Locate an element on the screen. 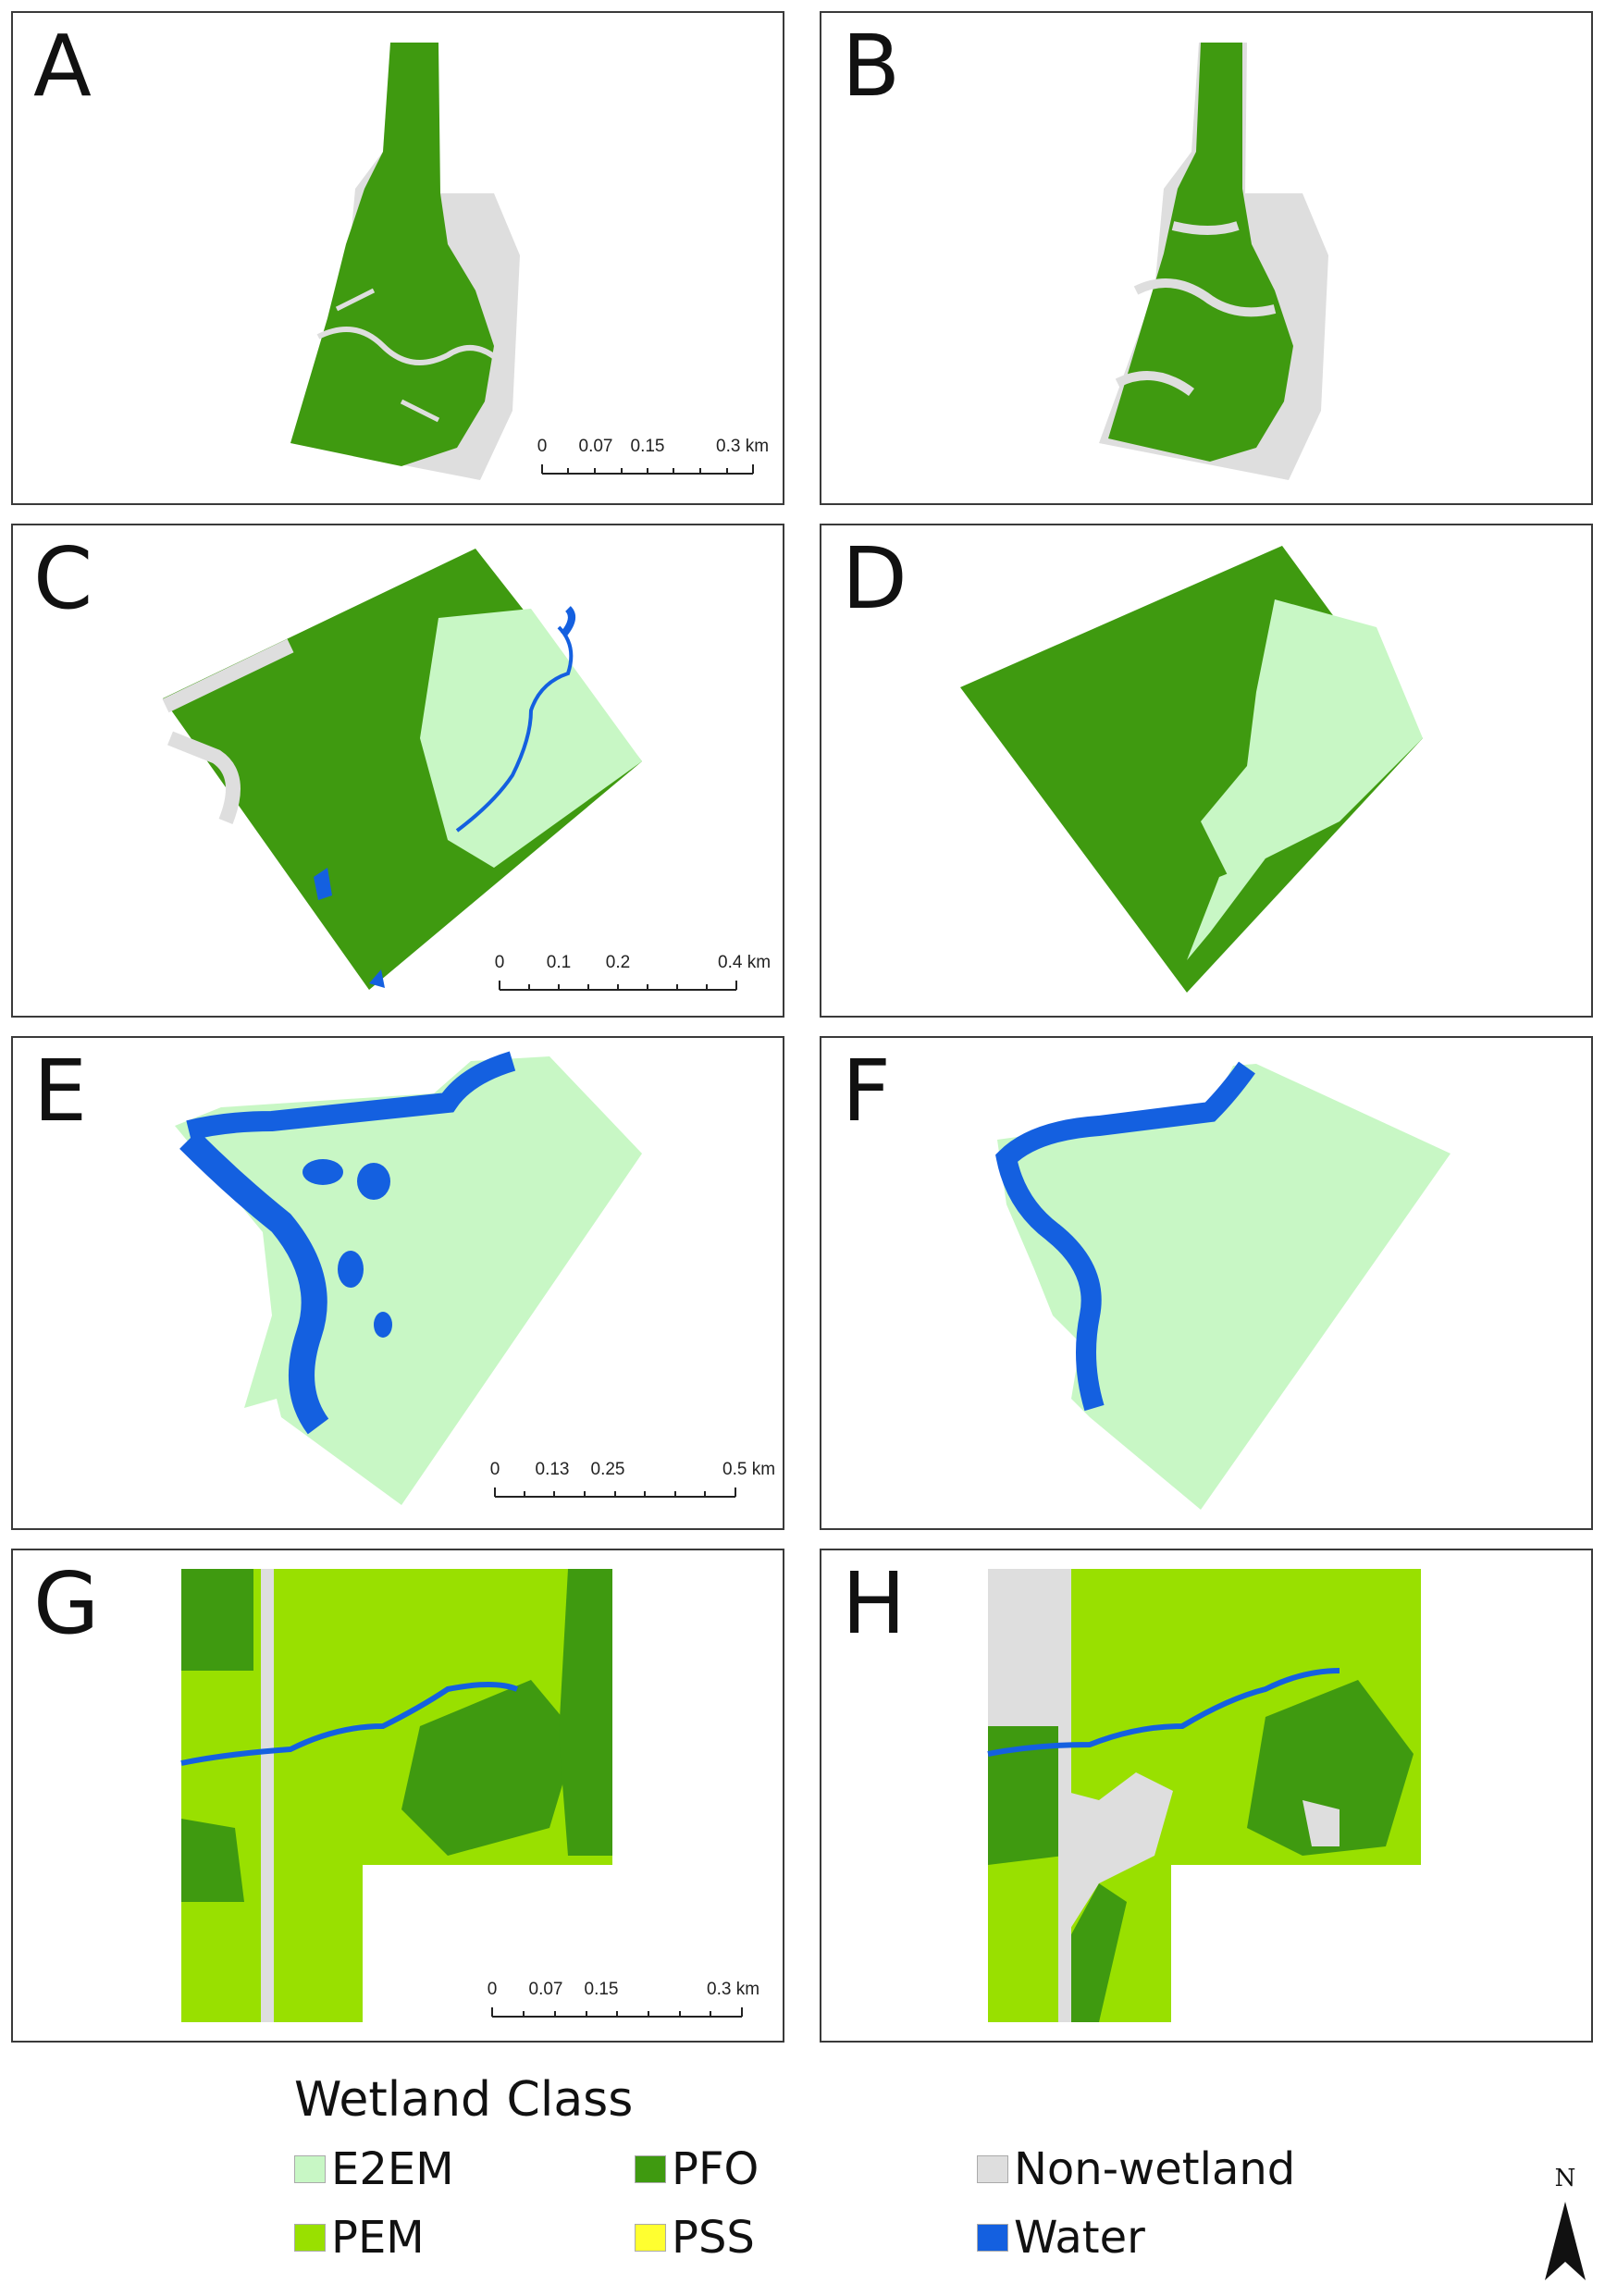  legend-item-e2em: E2EM is located at coordinates (374, 2169).